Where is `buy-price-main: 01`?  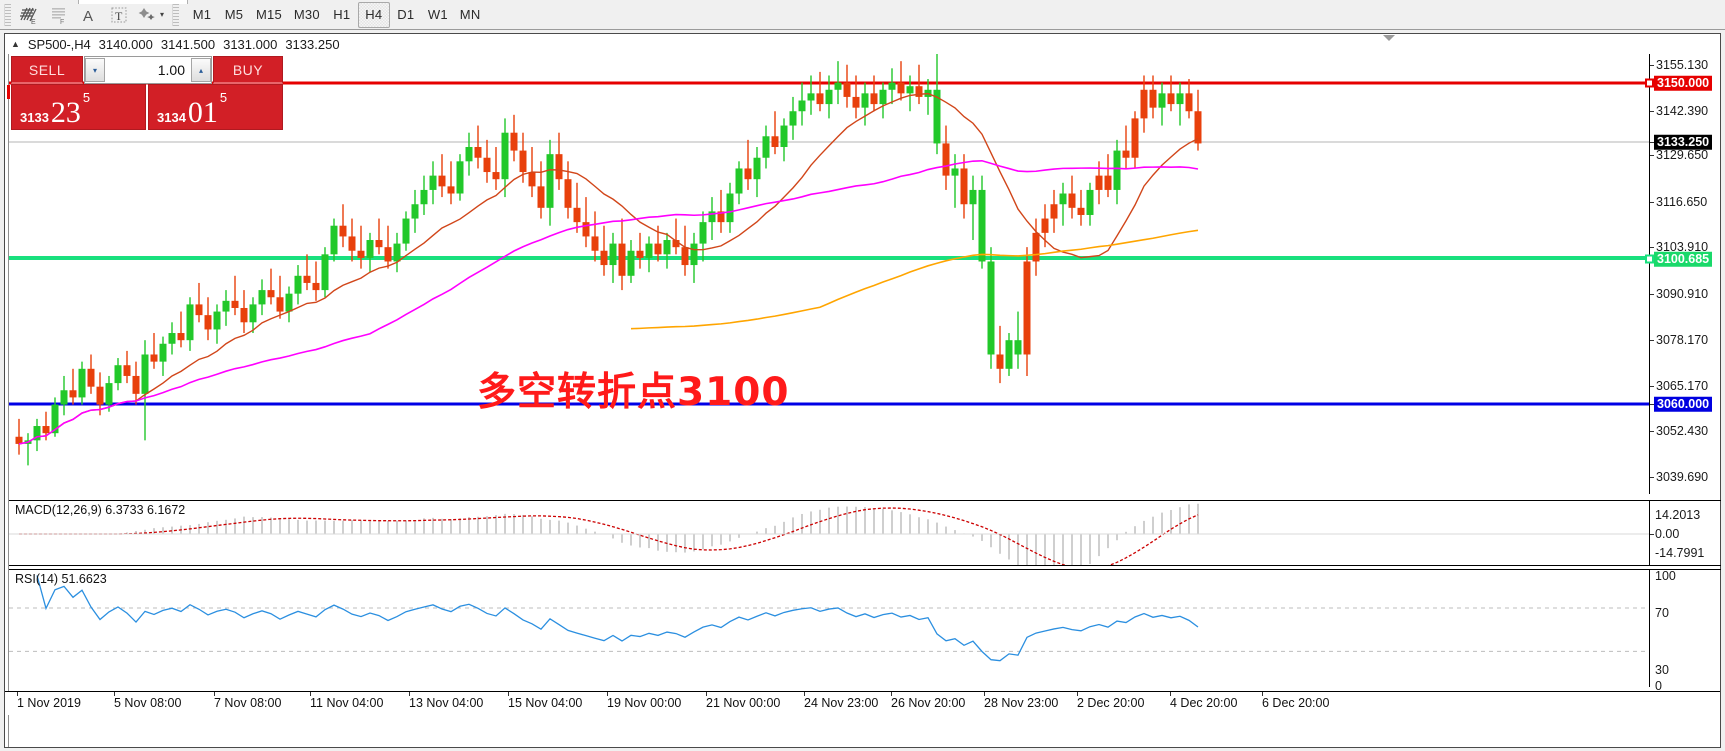 buy-price-main: 01 is located at coordinates (202, 113).